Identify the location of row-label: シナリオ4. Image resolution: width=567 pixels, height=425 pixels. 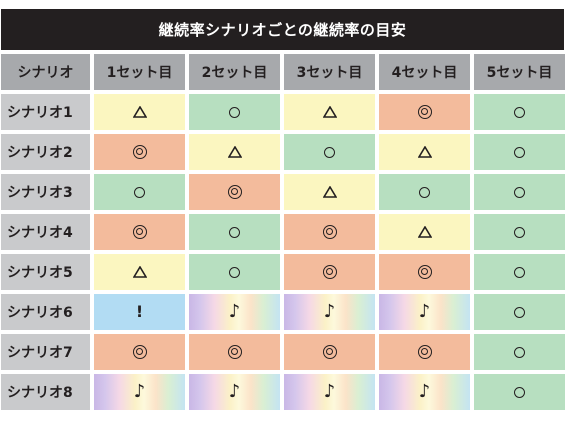
(45, 232).